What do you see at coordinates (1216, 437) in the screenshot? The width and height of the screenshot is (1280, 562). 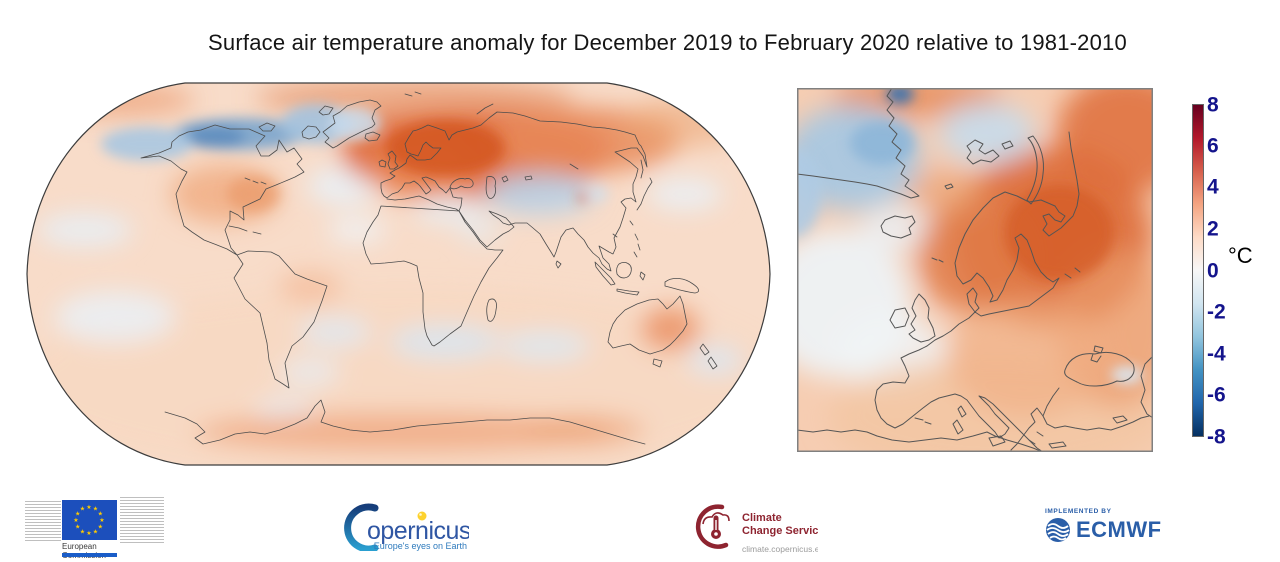 I see `colorbar-tick: -8` at bounding box center [1216, 437].